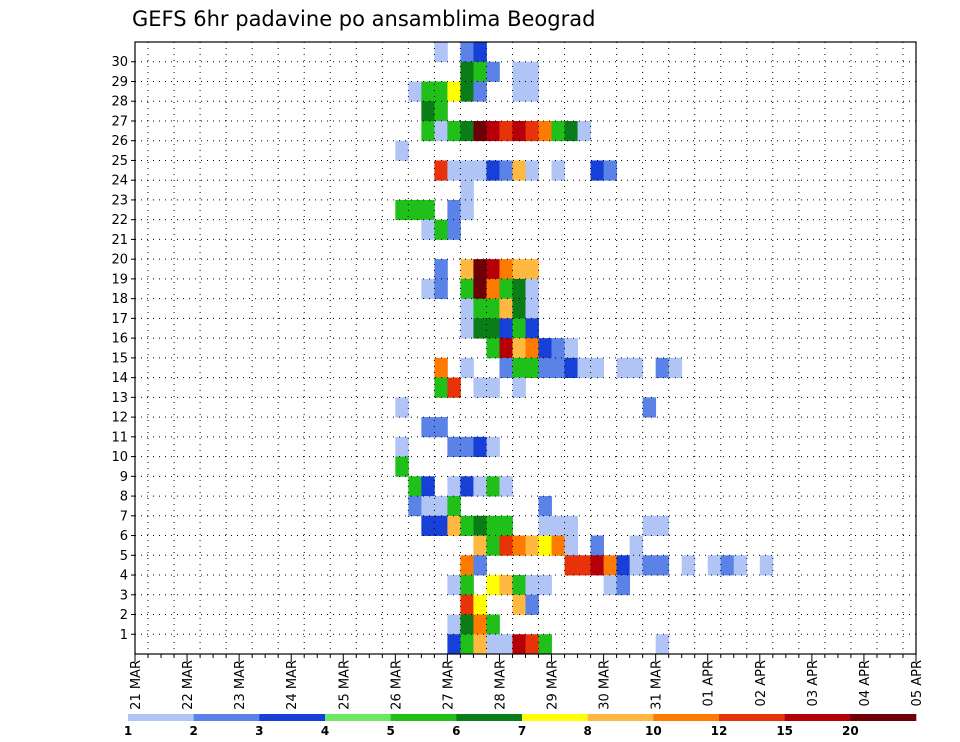  What do you see at coordinates (124, 497) in the screenshot?
I see `y-tick-label: 8` at bounding box center [124, 497].